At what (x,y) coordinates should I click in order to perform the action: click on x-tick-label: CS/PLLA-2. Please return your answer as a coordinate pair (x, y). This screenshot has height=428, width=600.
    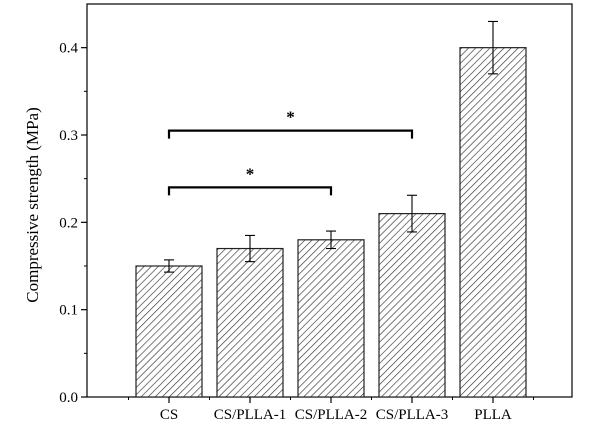
    Looking at the image, I should click on (331, 415).